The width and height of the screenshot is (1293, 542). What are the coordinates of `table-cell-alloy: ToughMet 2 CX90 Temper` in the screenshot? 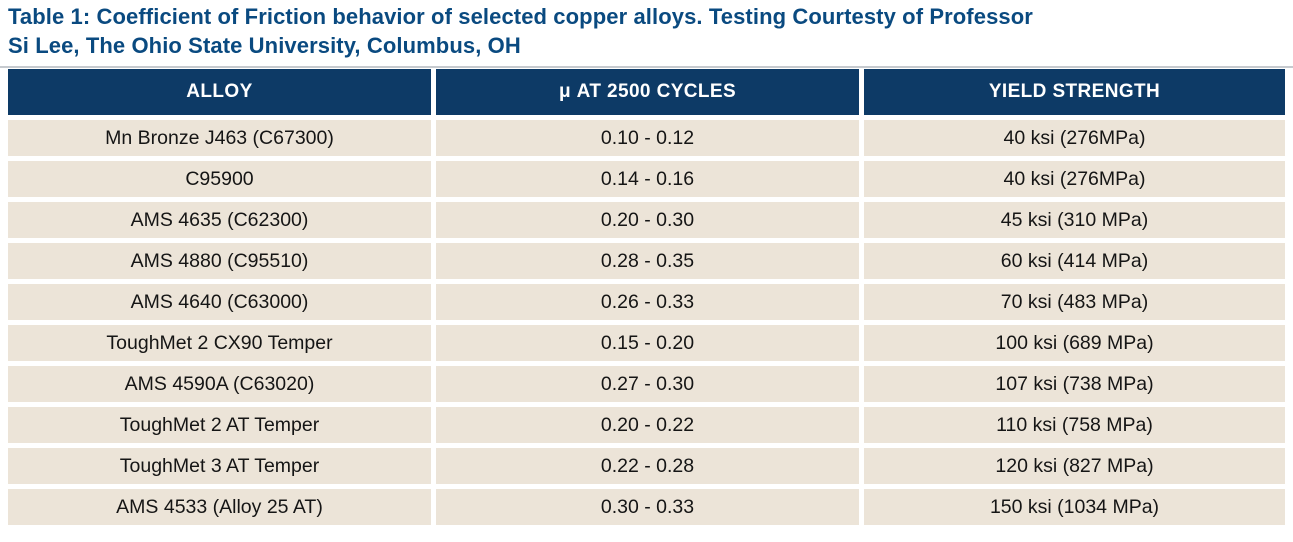 It's located at (219, 343).